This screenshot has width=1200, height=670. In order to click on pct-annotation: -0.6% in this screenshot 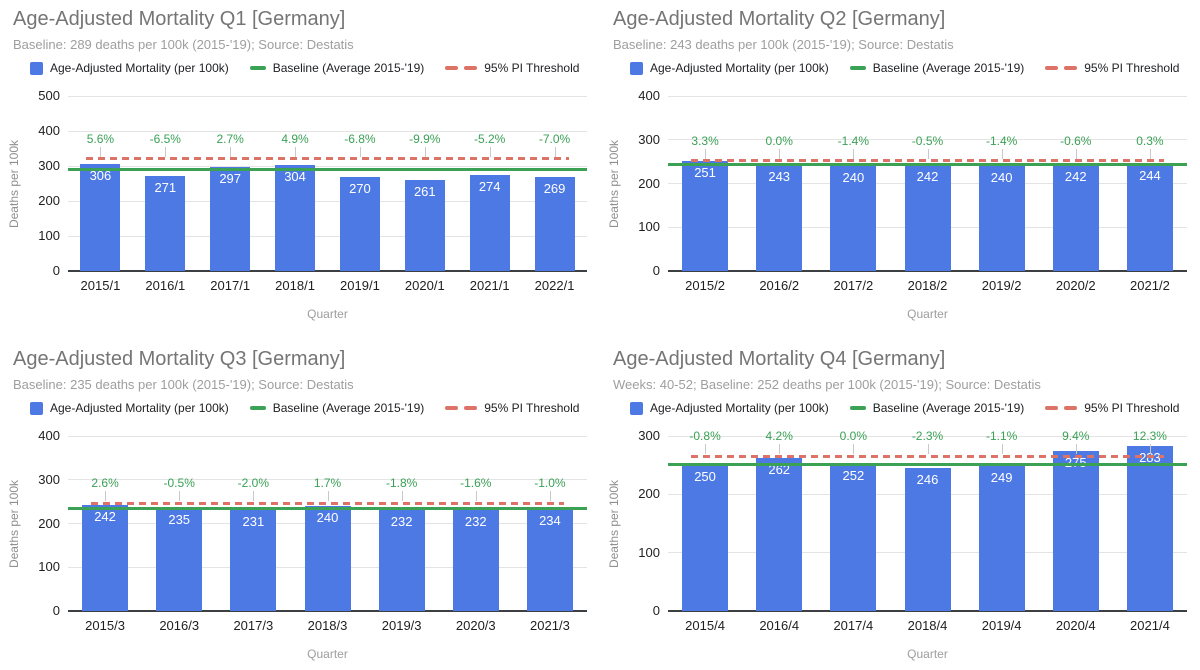, I will do `click(1076, 140)`.